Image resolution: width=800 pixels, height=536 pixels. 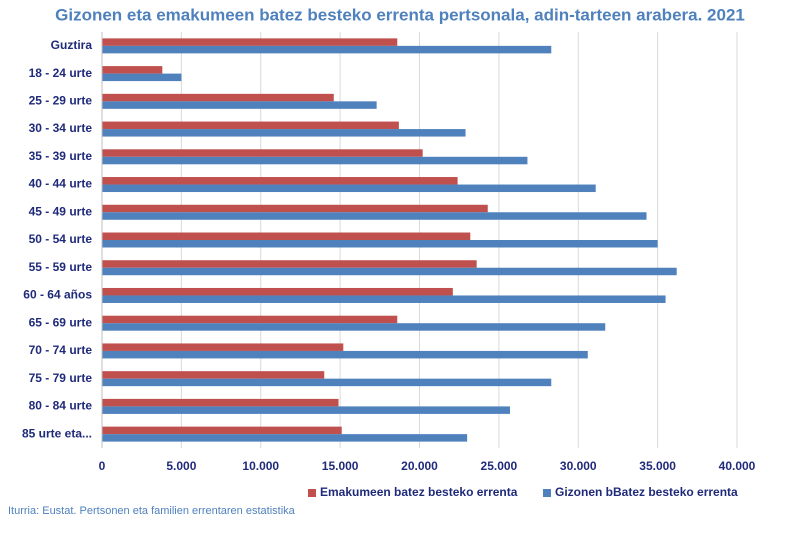 I want to click on y-tick-label: 40 - 44 urte, so click(x=61, y=184).